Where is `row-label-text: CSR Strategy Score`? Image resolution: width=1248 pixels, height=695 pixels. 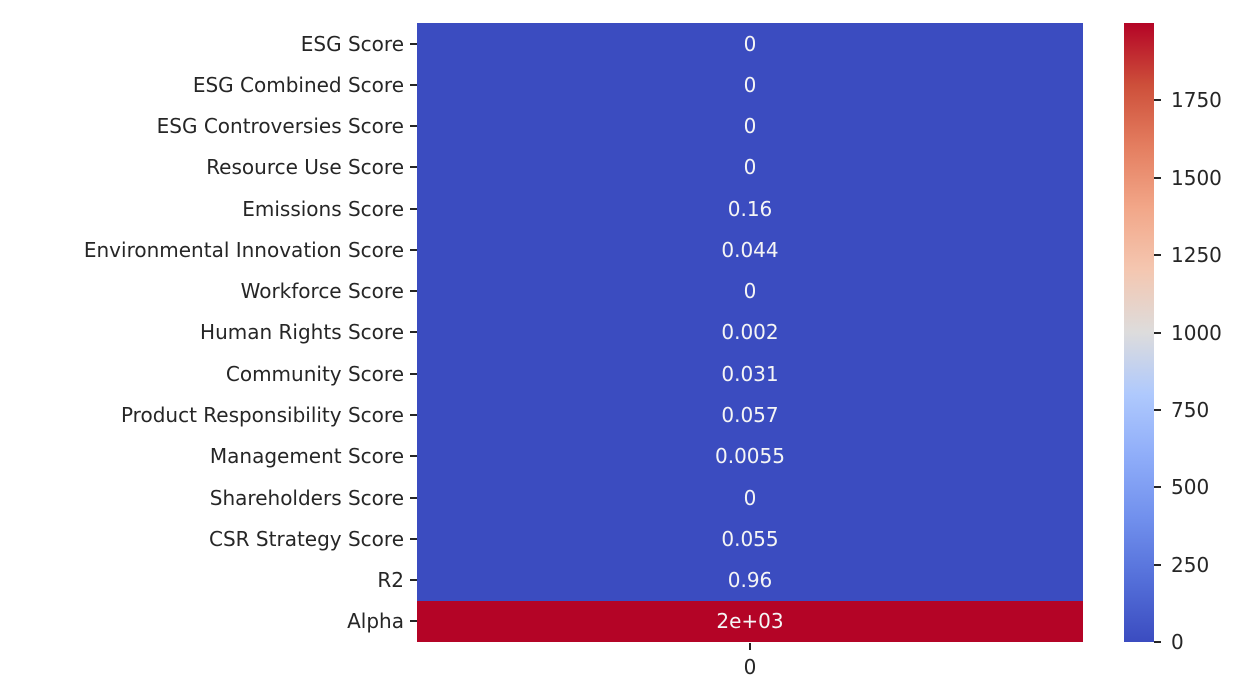
row-label-text: CSR Strategy Score is located at coordinates (306, 538).